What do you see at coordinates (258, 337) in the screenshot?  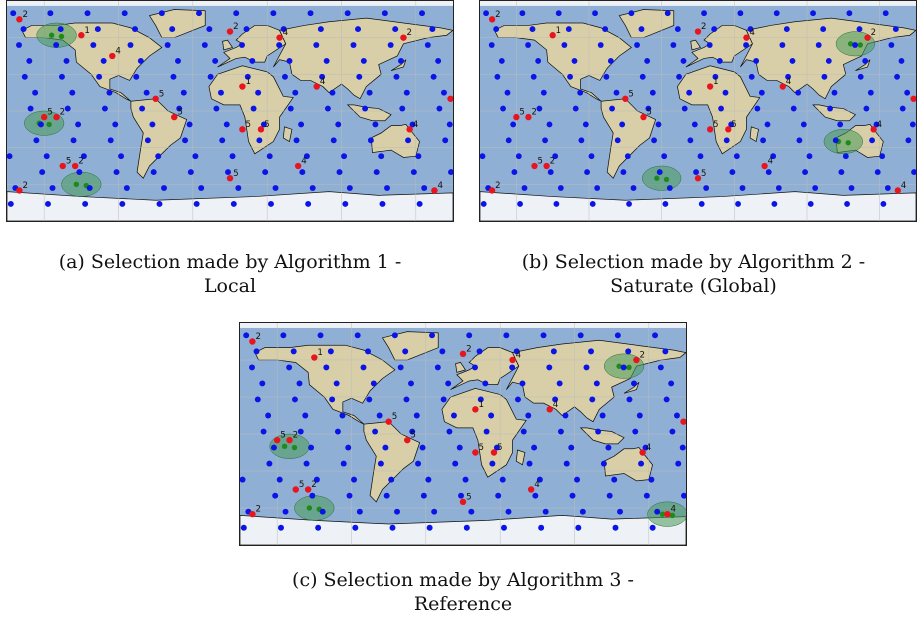 I see `station-label: 2` at bounding box center [258, 337].